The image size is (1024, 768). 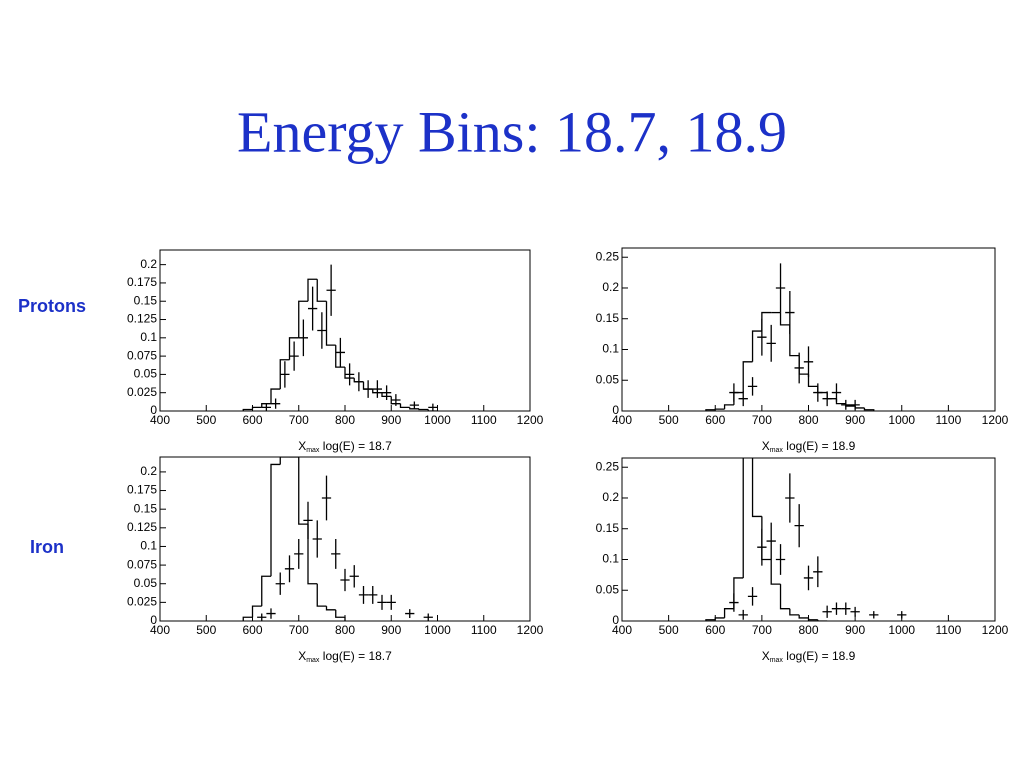 What do you see at coordinates (142, 319) in the screenshot?
I see `y-tick-label: 0.125` at bounding box center [142, 319].